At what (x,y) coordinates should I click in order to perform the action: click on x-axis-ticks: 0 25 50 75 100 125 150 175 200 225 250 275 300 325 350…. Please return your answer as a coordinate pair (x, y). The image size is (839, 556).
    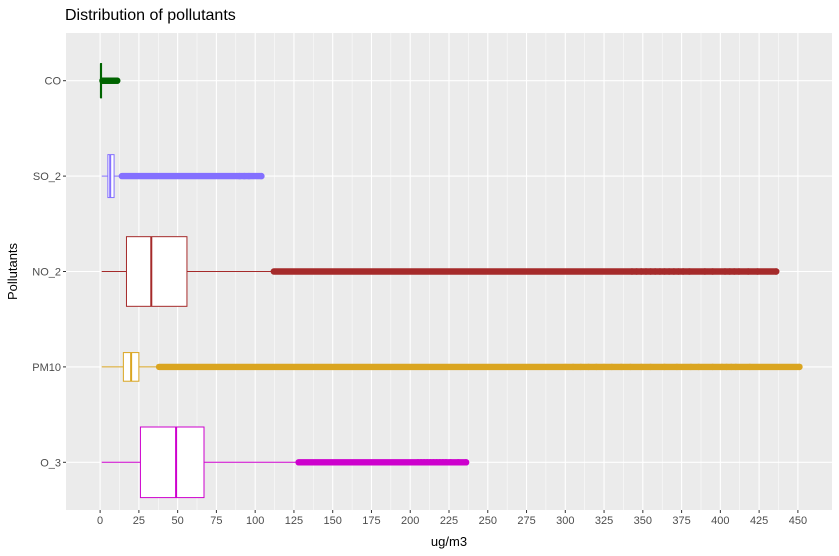
    Looking at the image, I should click on (452, 518).